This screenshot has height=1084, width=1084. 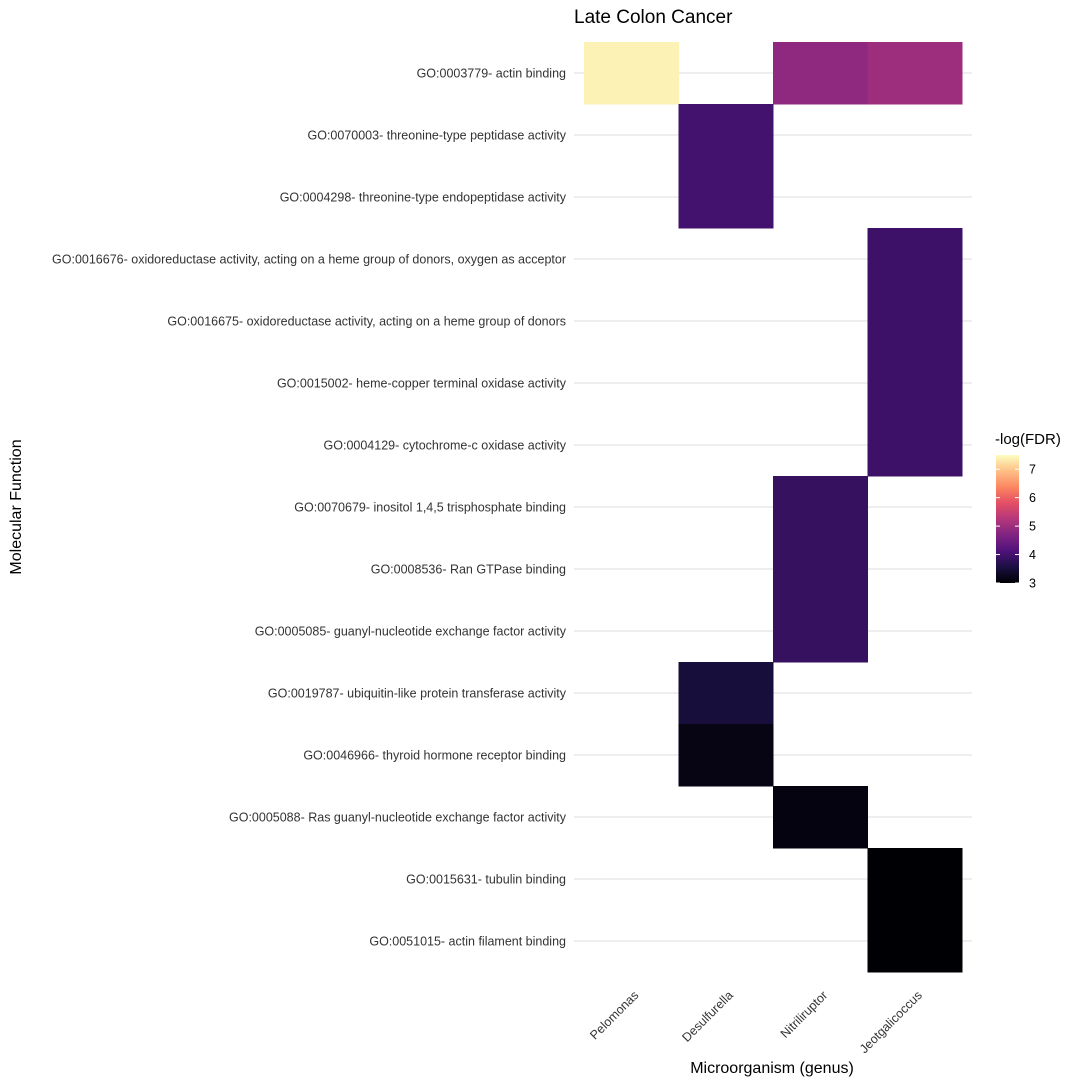 I want to click on legend-colorbar, so click(x=1007, y=519).